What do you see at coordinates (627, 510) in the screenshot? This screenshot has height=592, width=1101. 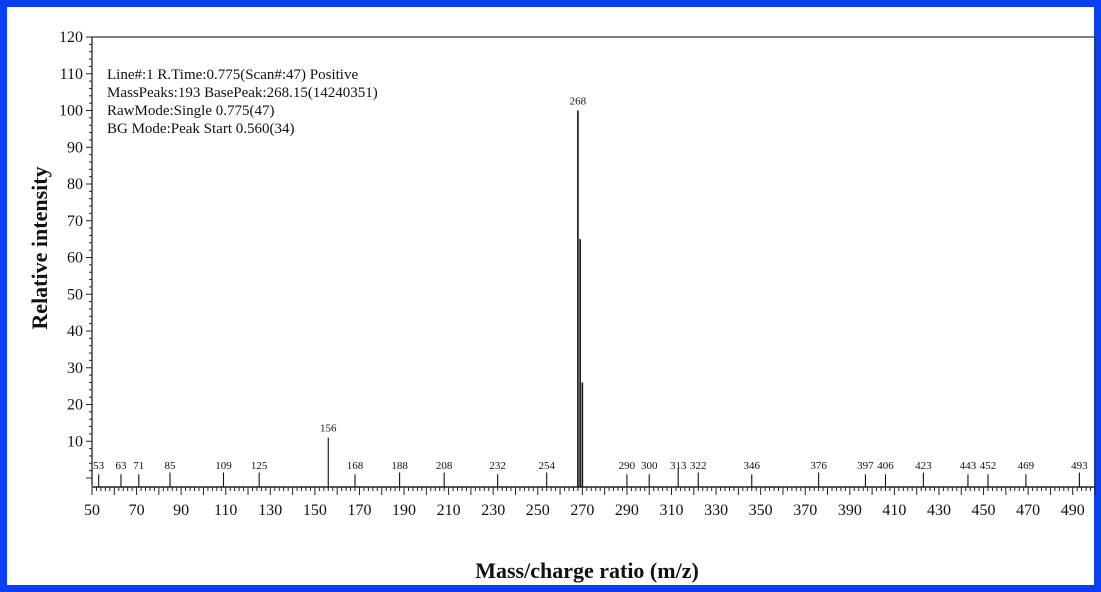 I see `x-tick-label: 290` at bounding box center [627, 510].